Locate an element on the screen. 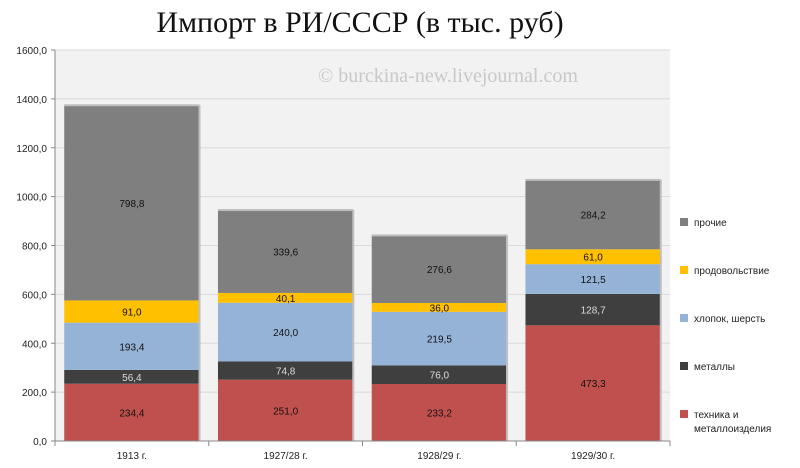  data-label: 276,6 is located at coordinates (439, 270).